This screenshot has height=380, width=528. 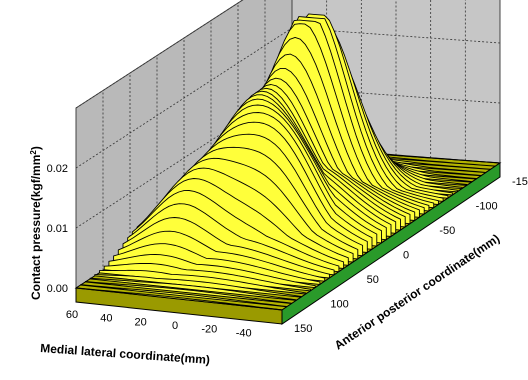 I want to click on y-tick-label: 100, so click(x=339, y=305).